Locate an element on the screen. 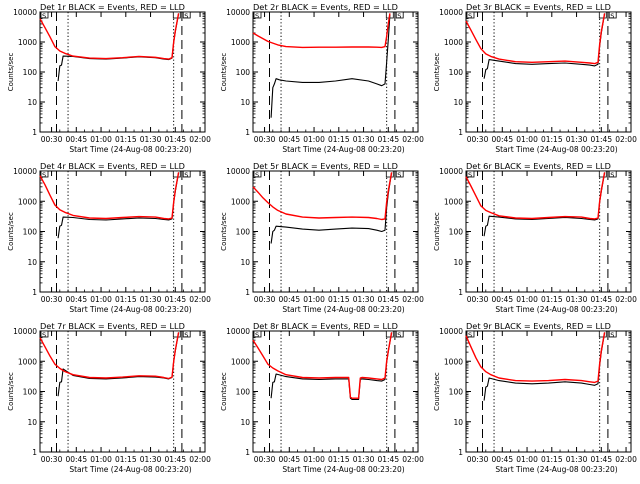 The image size is (640, 484). x-tick-label: 02:00 is located at coordinates (413, 299).